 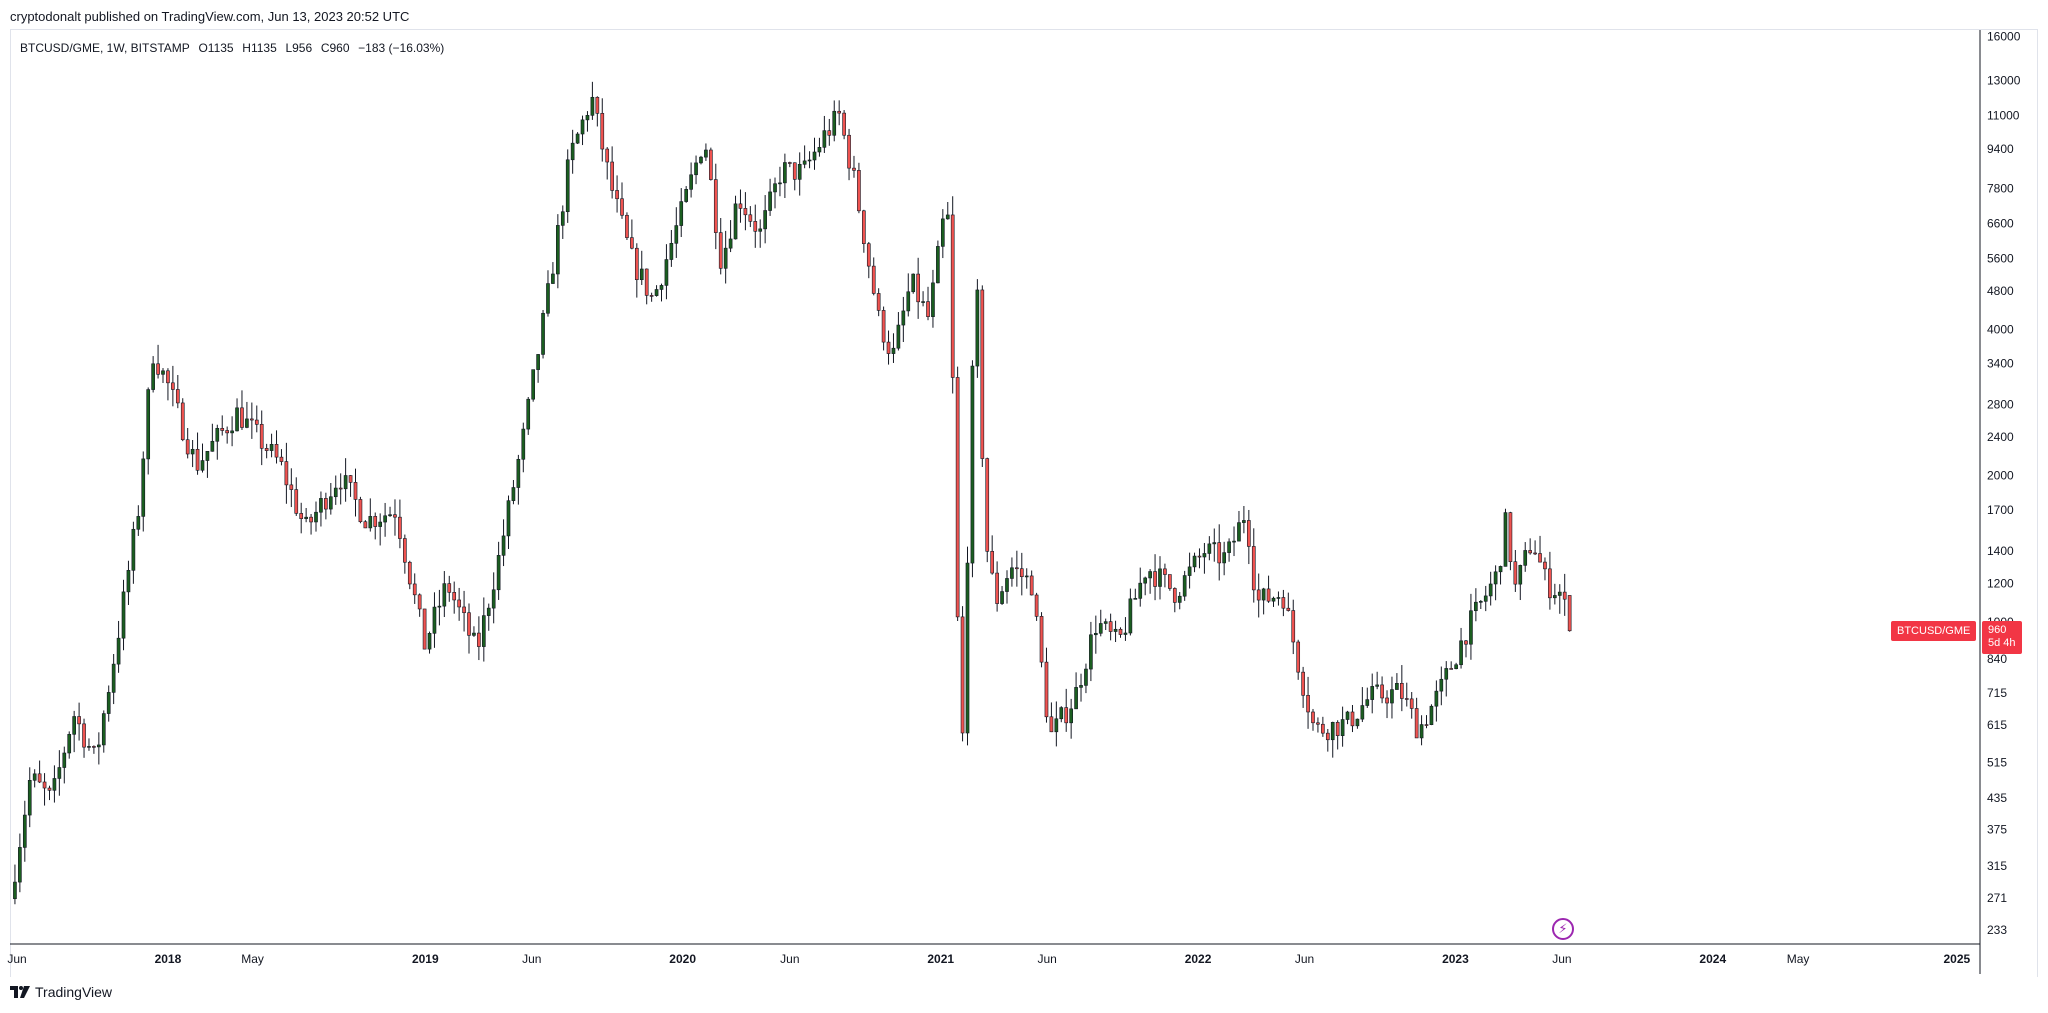 I want to click on lightning-icon: ⚡, so click(x=1563, y=929).